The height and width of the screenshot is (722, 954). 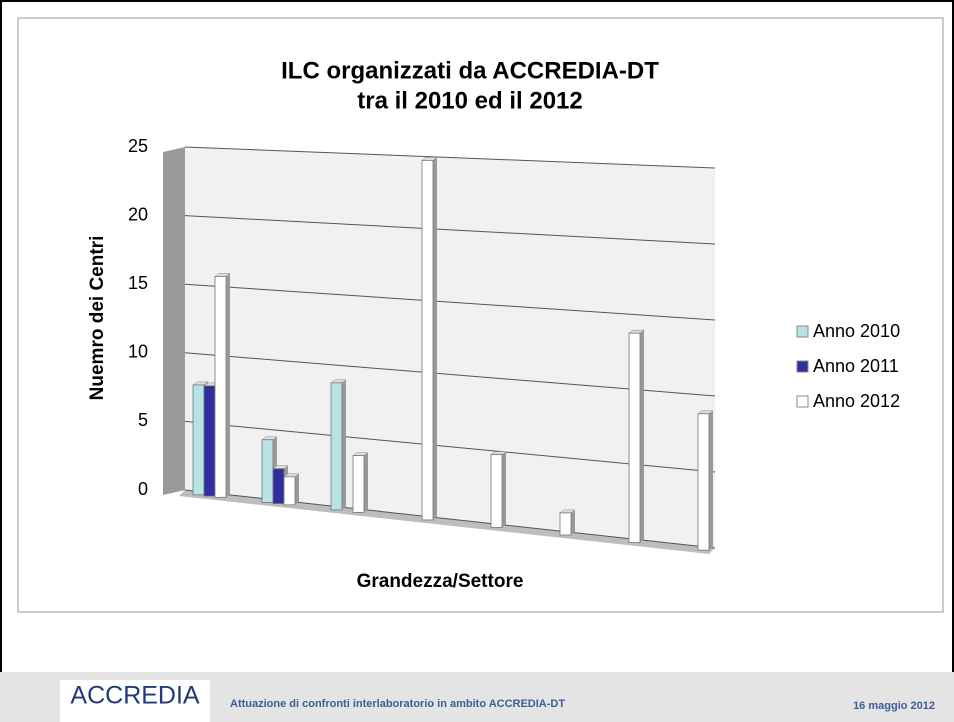 I want to click on y-tick-label: 20, so click(x=138, y=214).